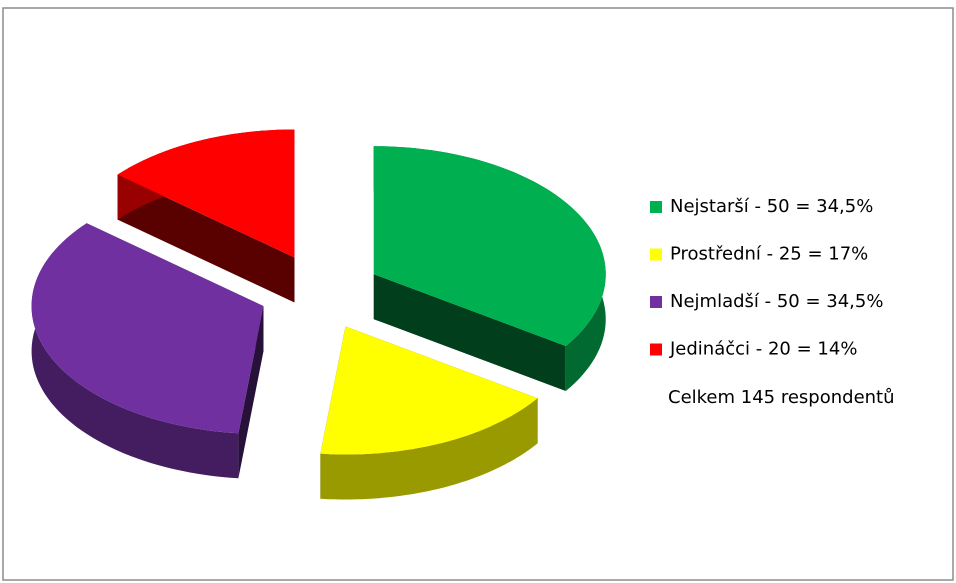 This screenshot has height=583, width=956. I want to click on legend-label: Nejmladší - 50 = 34,5%, so click(776, 301).